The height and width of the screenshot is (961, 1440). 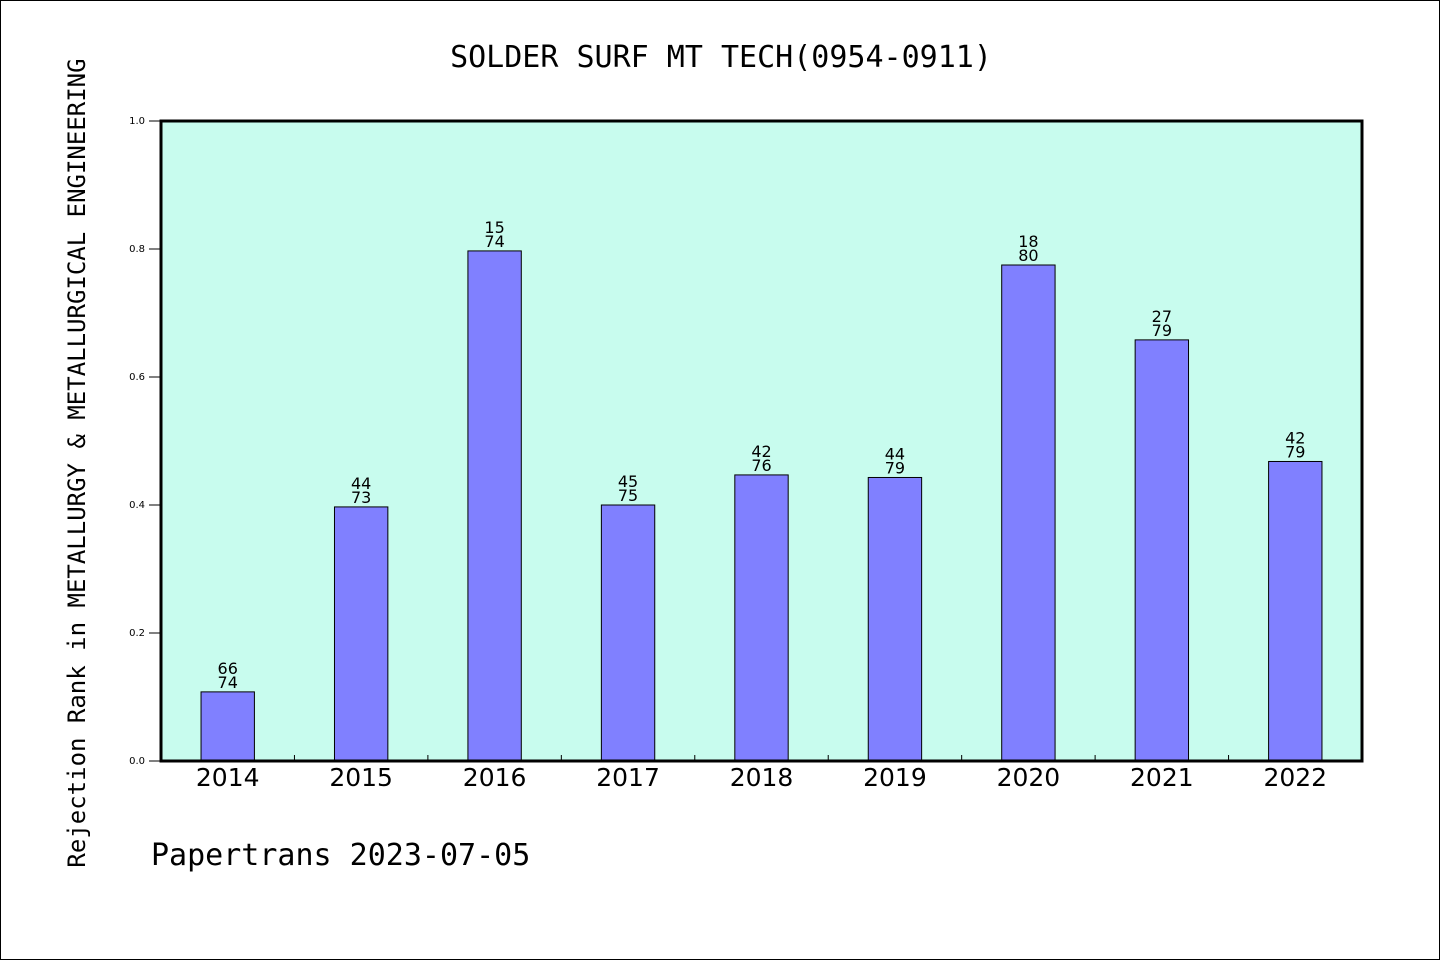 I want to click on y-tick-label: 0.4, so click(x=137, y=505).